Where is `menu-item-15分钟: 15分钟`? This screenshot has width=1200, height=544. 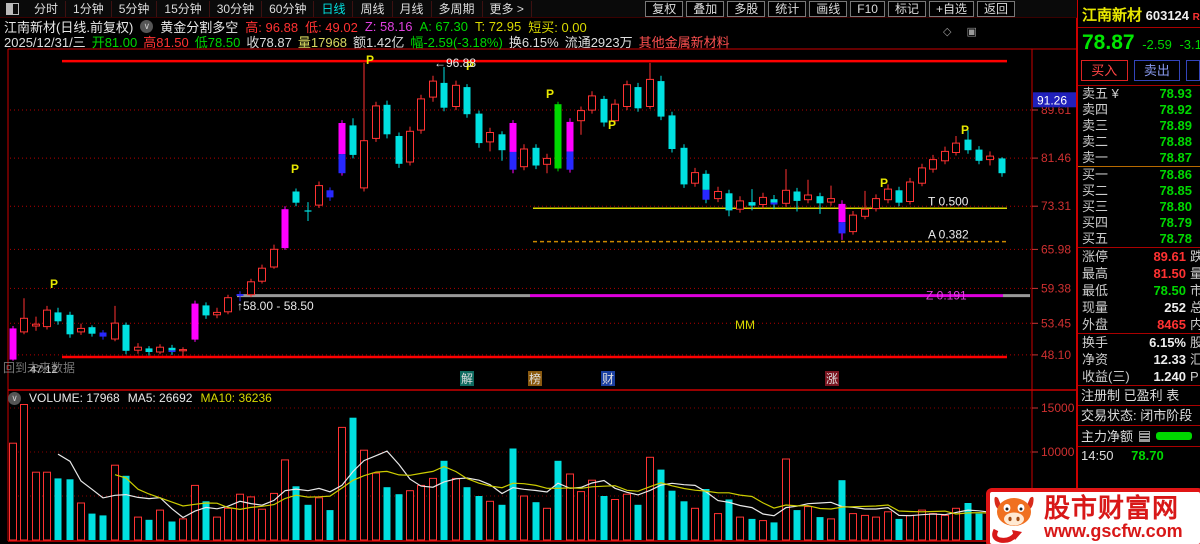
menu-item-15分钟: 15分钟 is located at coordinates (183, 8).